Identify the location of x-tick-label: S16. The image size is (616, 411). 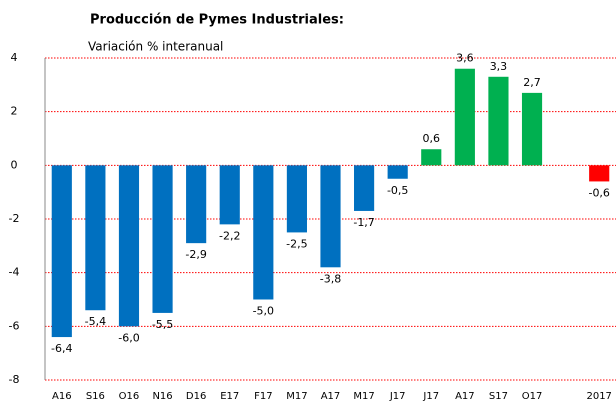
(95, 396).